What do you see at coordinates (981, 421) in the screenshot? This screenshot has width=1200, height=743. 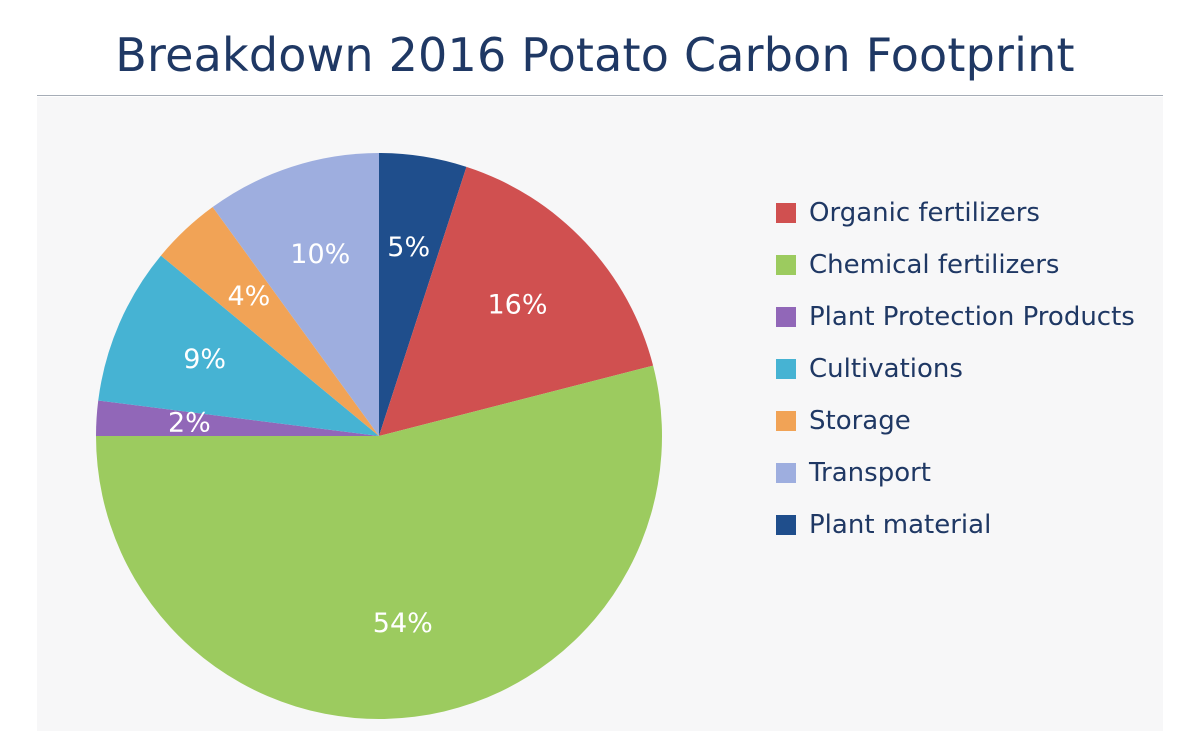 I see `legend-item-storage: Storage` at bounding box center [981, 421].